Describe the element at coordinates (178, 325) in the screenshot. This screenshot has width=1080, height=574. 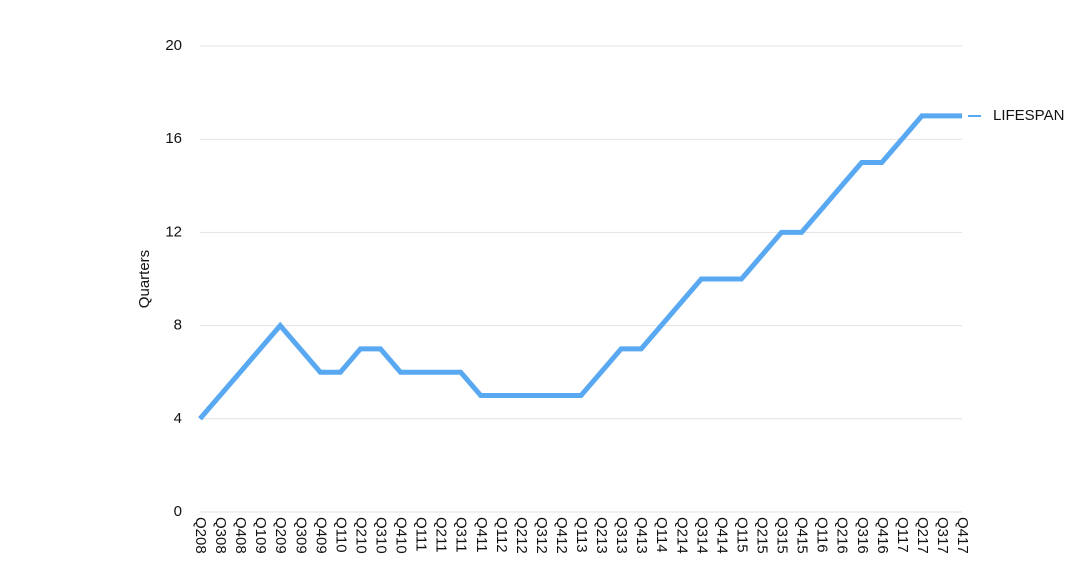
I see `y-tick-label: 8` at that location.